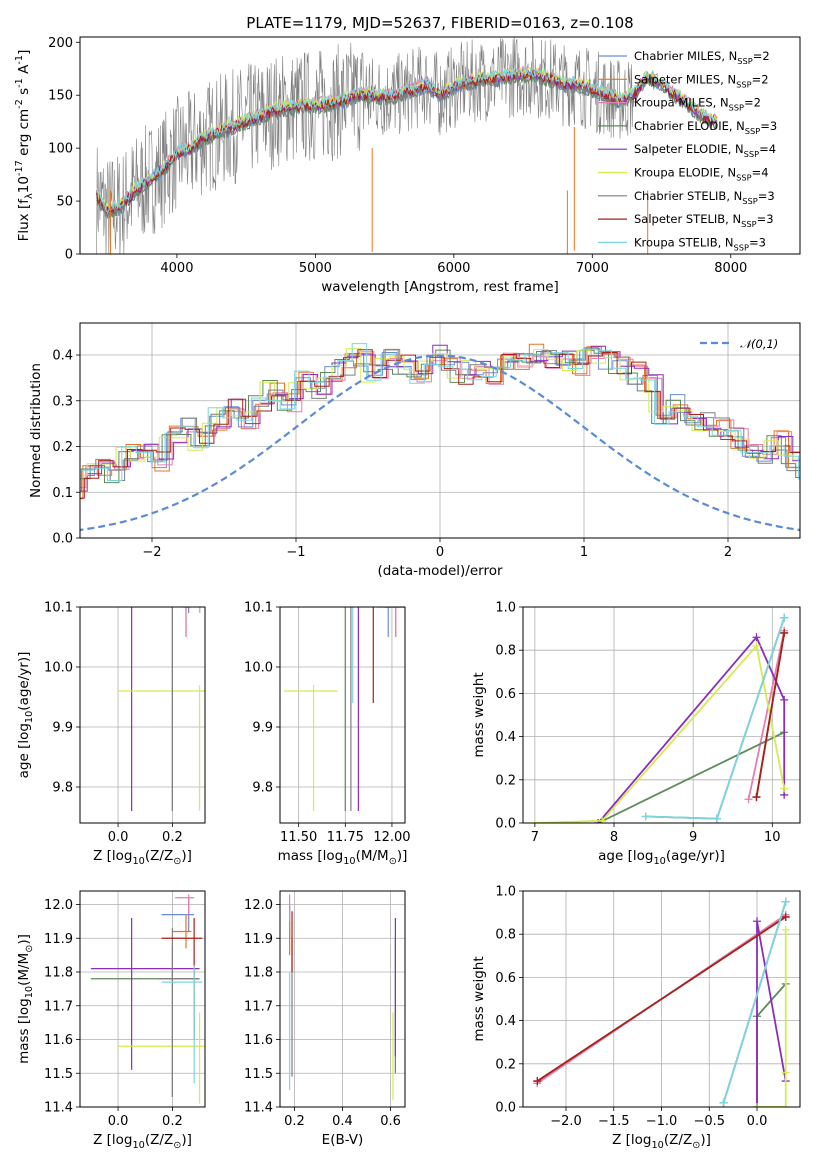  I want to click on x-tick-label: 8, so click(614, 837).